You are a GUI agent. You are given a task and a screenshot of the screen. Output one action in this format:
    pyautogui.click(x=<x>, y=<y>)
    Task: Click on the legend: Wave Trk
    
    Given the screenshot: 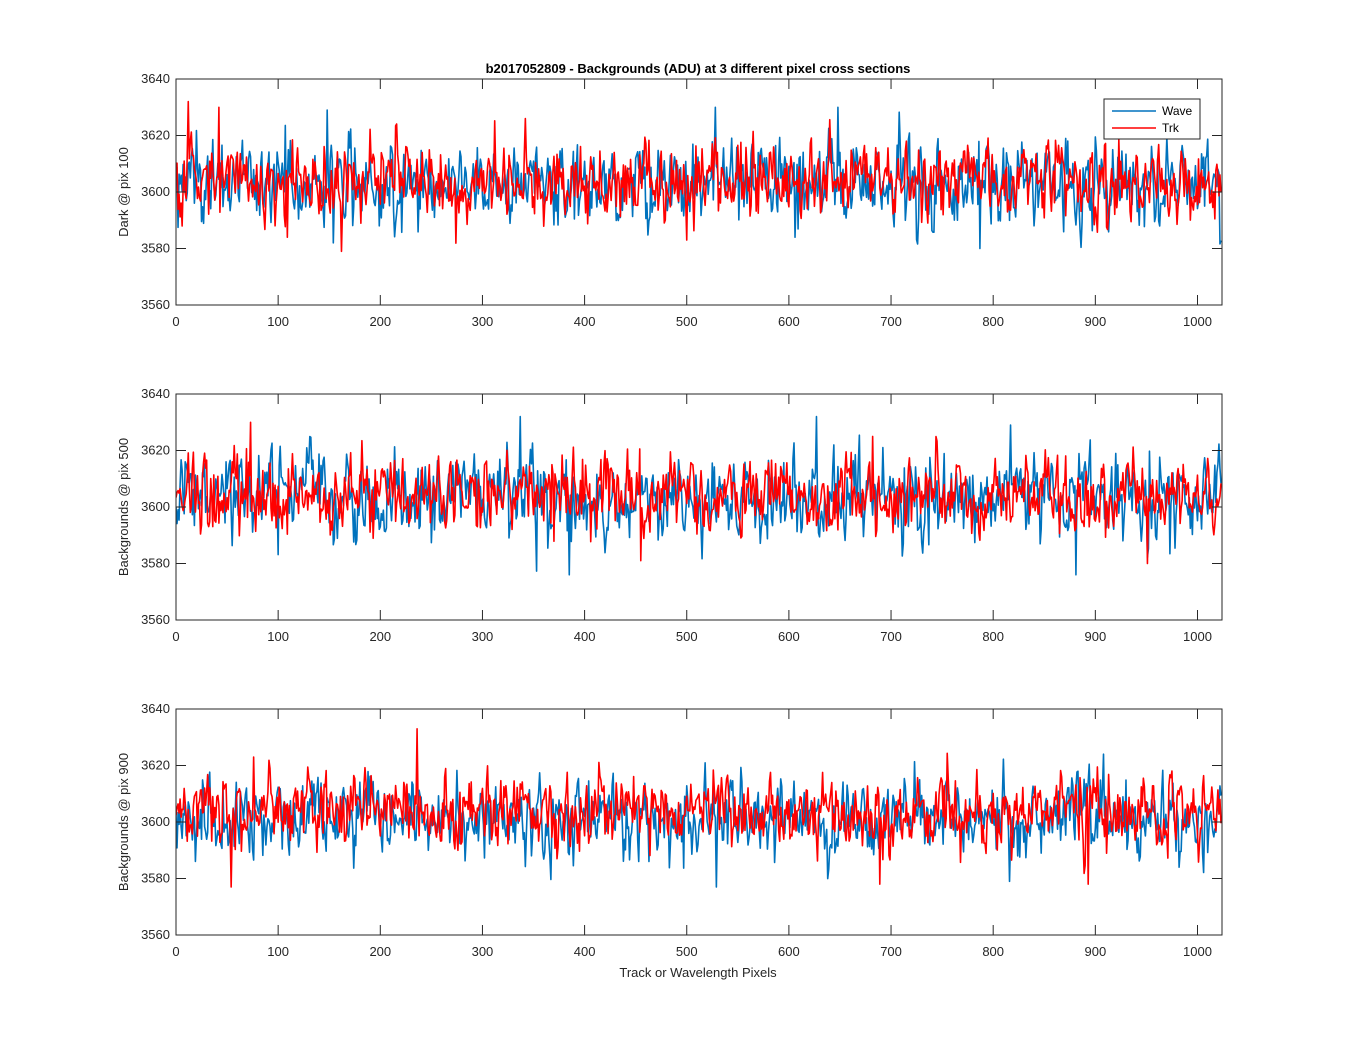 What is the action you would take?
    pyautogui.click(x=1152, y=119)
    